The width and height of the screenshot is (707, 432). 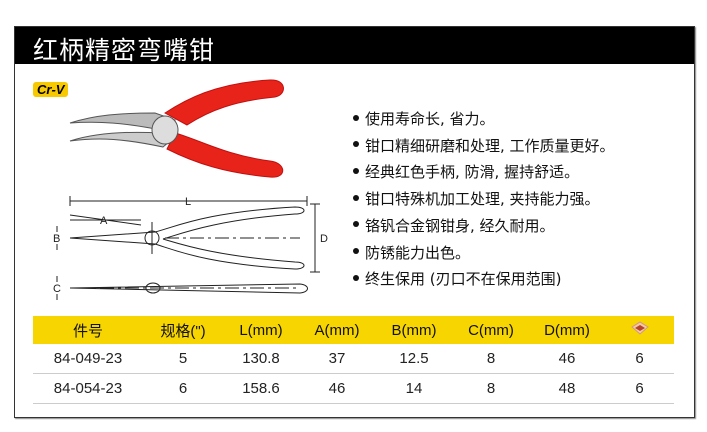 I want to click on table-row: 84-049-23 5 130.8 37 12.5 8 46 6, so click(x=353, y=359).